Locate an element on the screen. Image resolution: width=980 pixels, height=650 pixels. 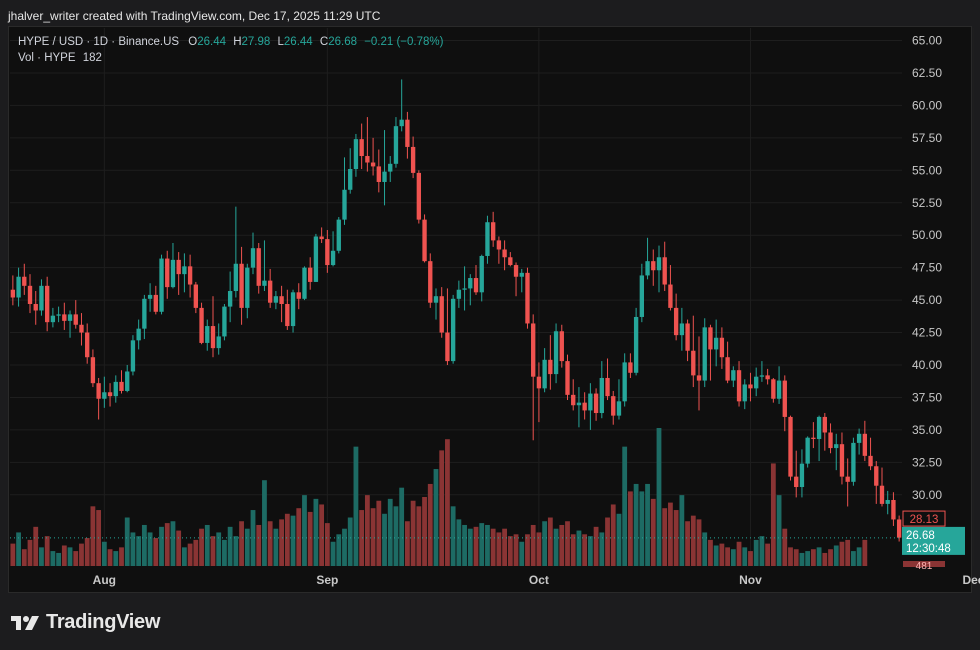
footer-brand: TradingView is located at coordinates (85, 622).